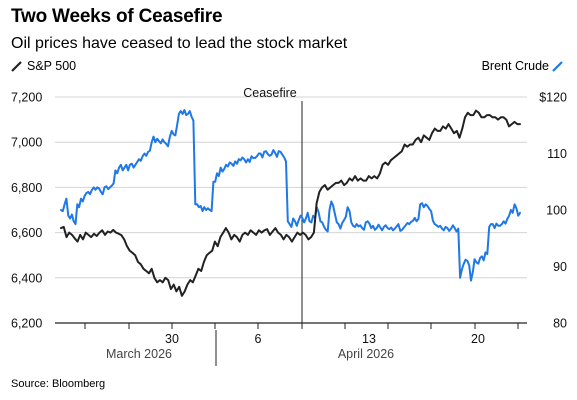 The height and width of the screenshot is (400, 577). What do you see at coordinates (26, 98) in the screenshot?
I see `left-tick-label: 7,200` at bounding box center [26, 98].